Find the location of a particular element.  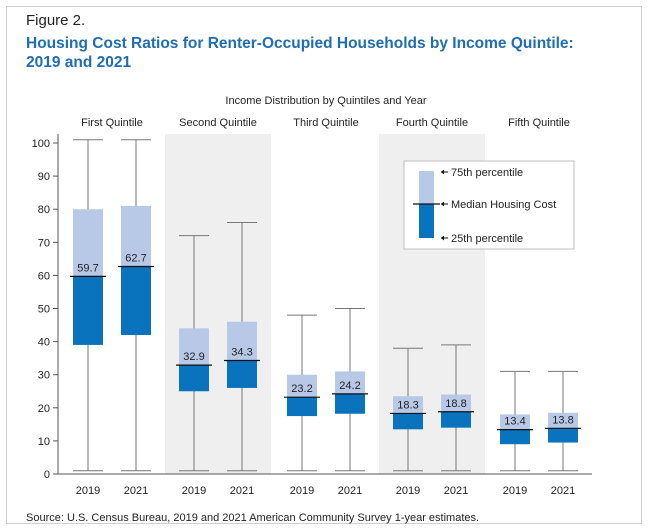

y-tick-label: 20 is located at coordinates (44, 409).